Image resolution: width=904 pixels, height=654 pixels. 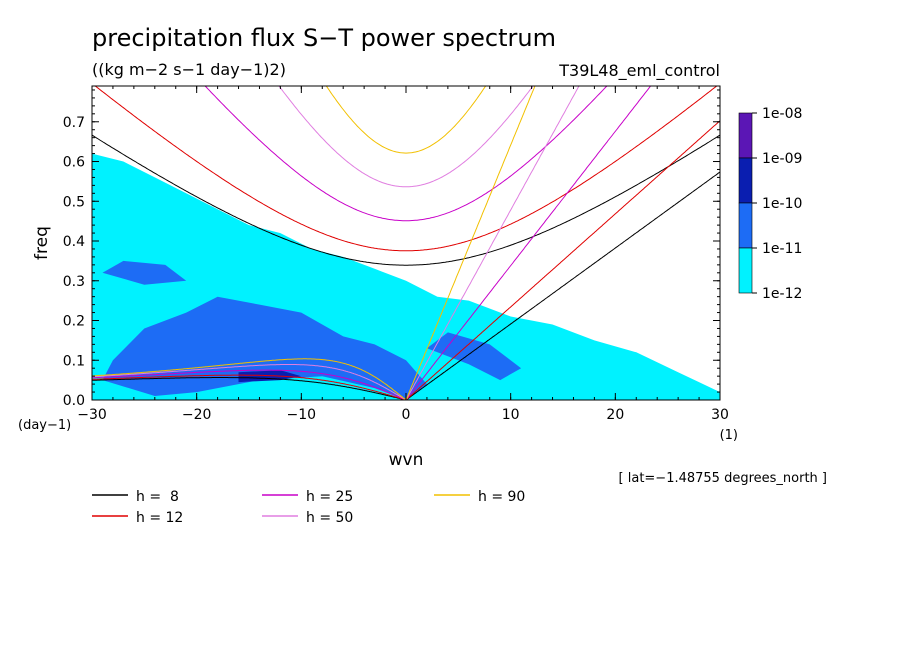 I want to click on x-units: (1), so click(x=729, y=435).